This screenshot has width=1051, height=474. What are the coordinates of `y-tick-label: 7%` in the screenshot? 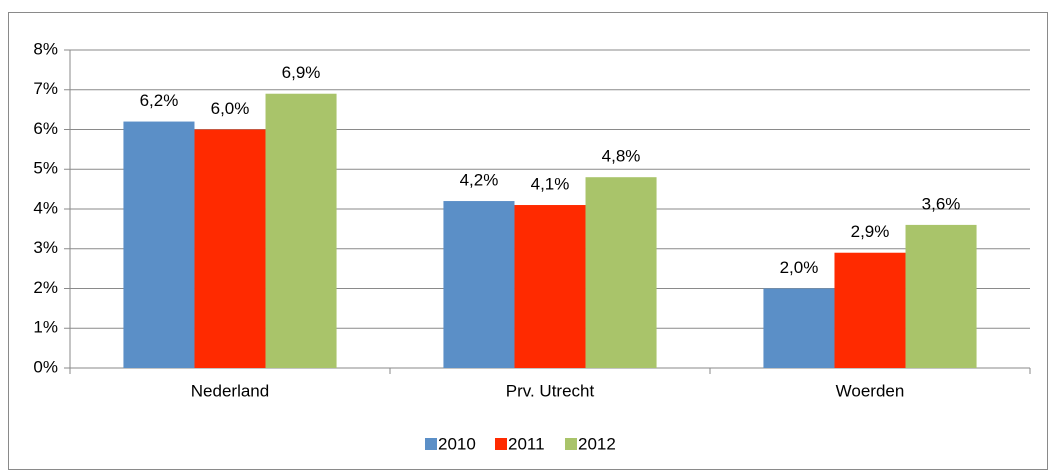 It's located at (45, 88).